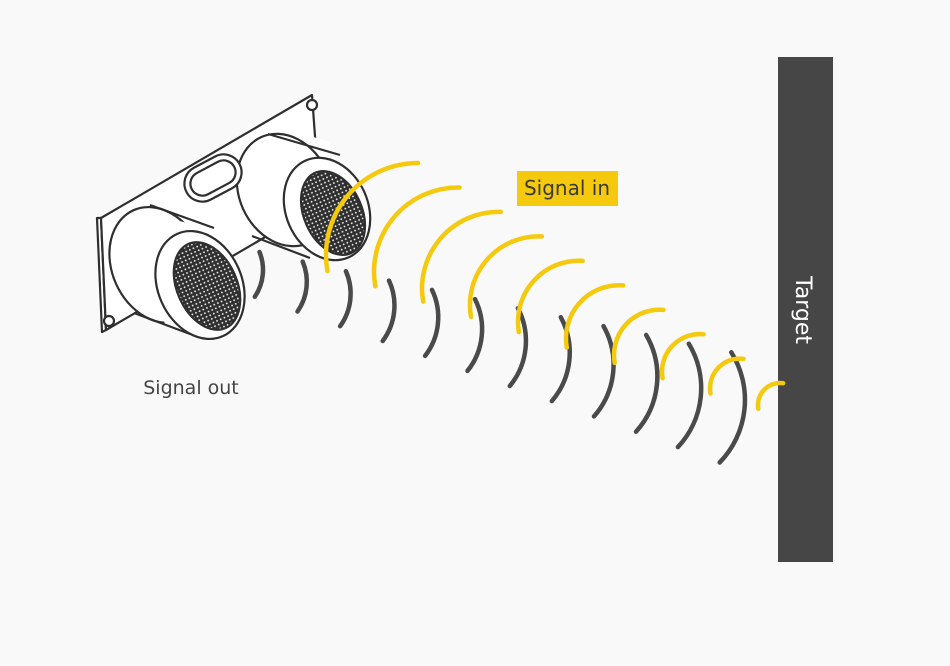  I want to click on oscillator, so click(213, 178).